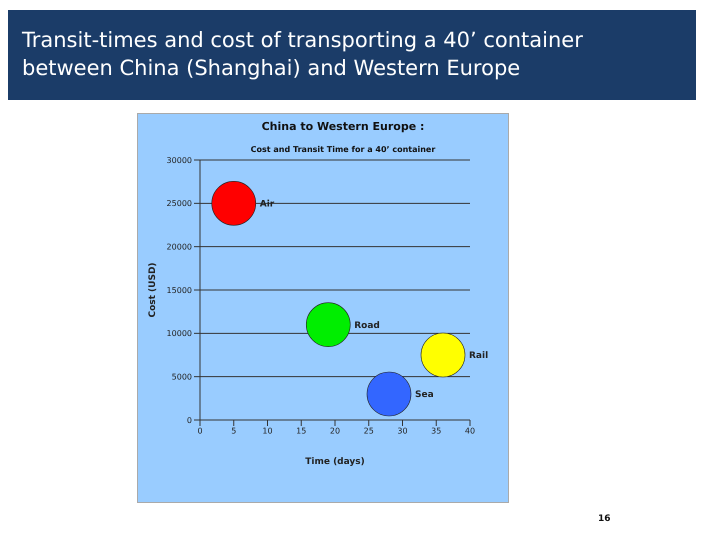  What do you see at coordinates (343, 149) in the screenshot?
I see `text: Cost and Transit Time for a 40’ container` at bounding box center [343, 149].